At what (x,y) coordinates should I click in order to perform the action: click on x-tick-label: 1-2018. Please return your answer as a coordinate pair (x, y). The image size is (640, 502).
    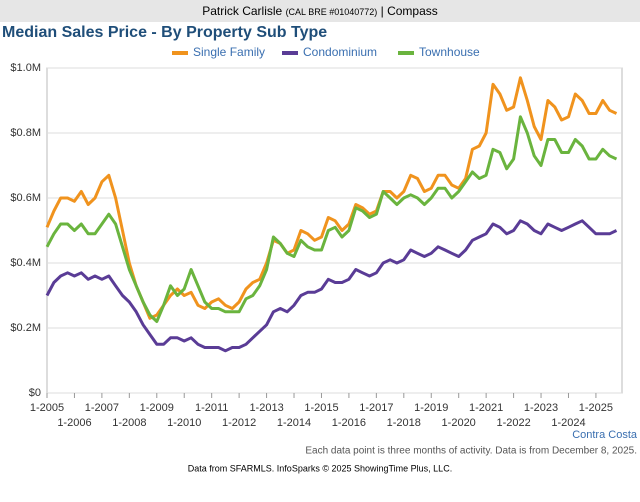
    Looking at the image, I should click on (404, 423).